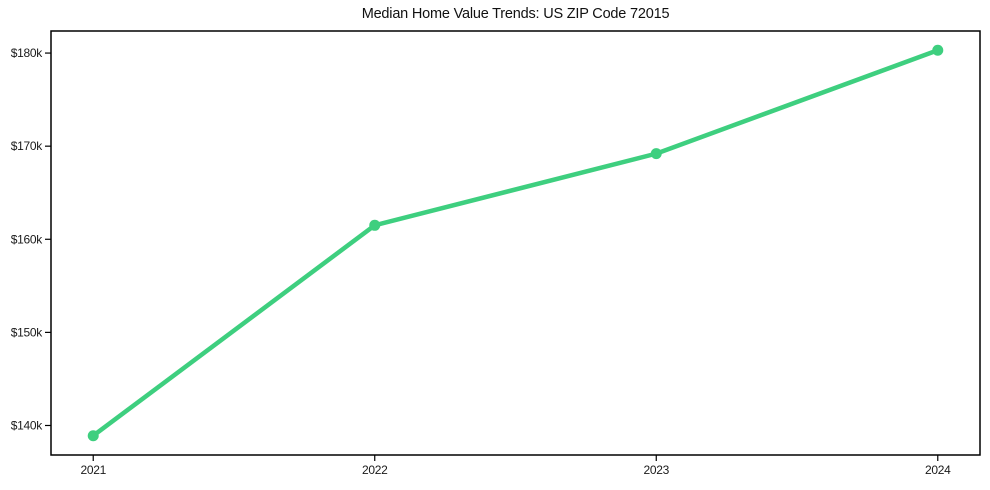  Describe the element at coordinates (27, 239) in the screenshot. I see `y-axis-tick-label: $160k` at that location.